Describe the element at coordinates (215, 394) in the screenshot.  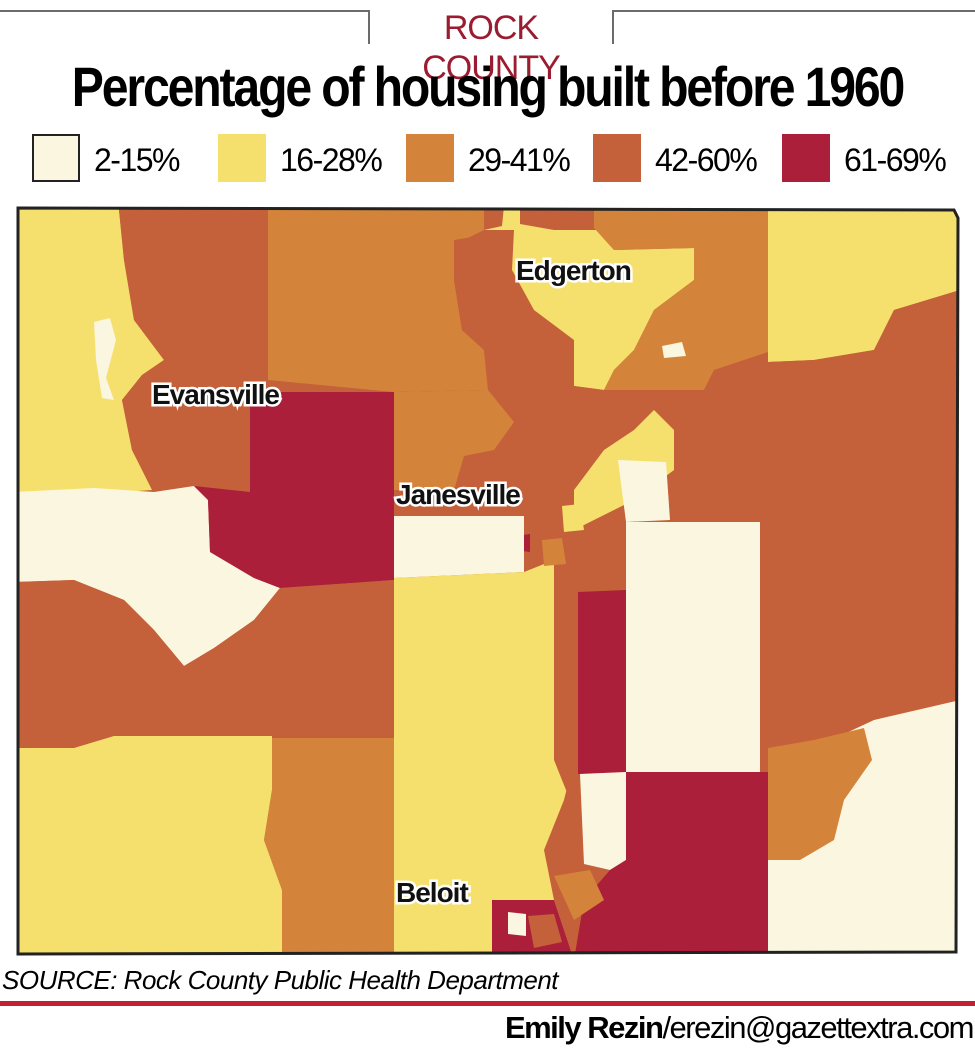
I see `city-label-evansville: Evansville` at that location.